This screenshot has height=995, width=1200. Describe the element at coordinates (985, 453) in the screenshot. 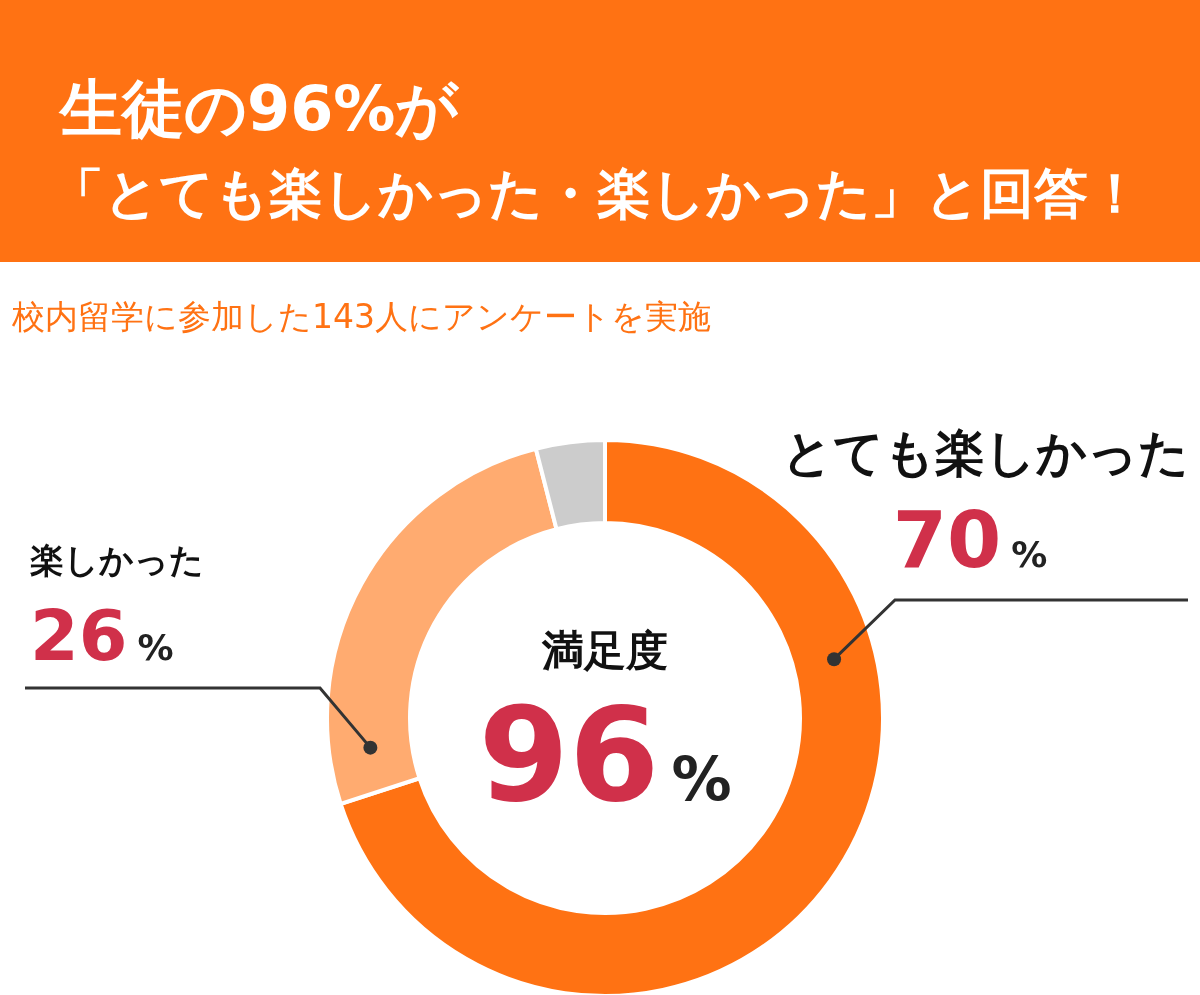

I see `slice-label: とても楽しかった` at that location.